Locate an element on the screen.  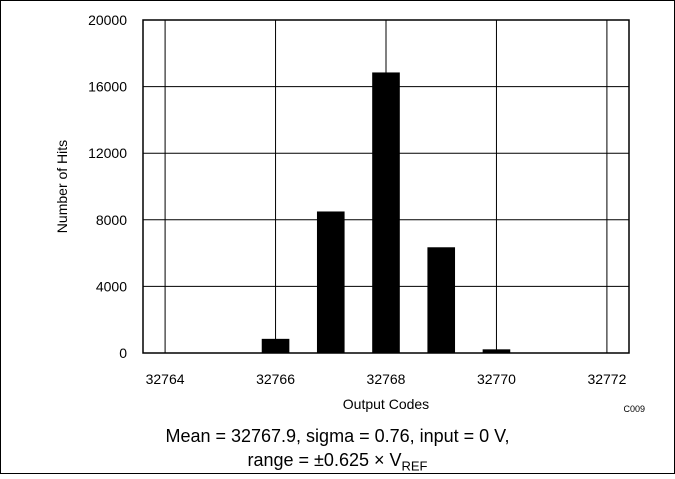
x-axis-title: Output Codes is located at coordinates (386, 404).